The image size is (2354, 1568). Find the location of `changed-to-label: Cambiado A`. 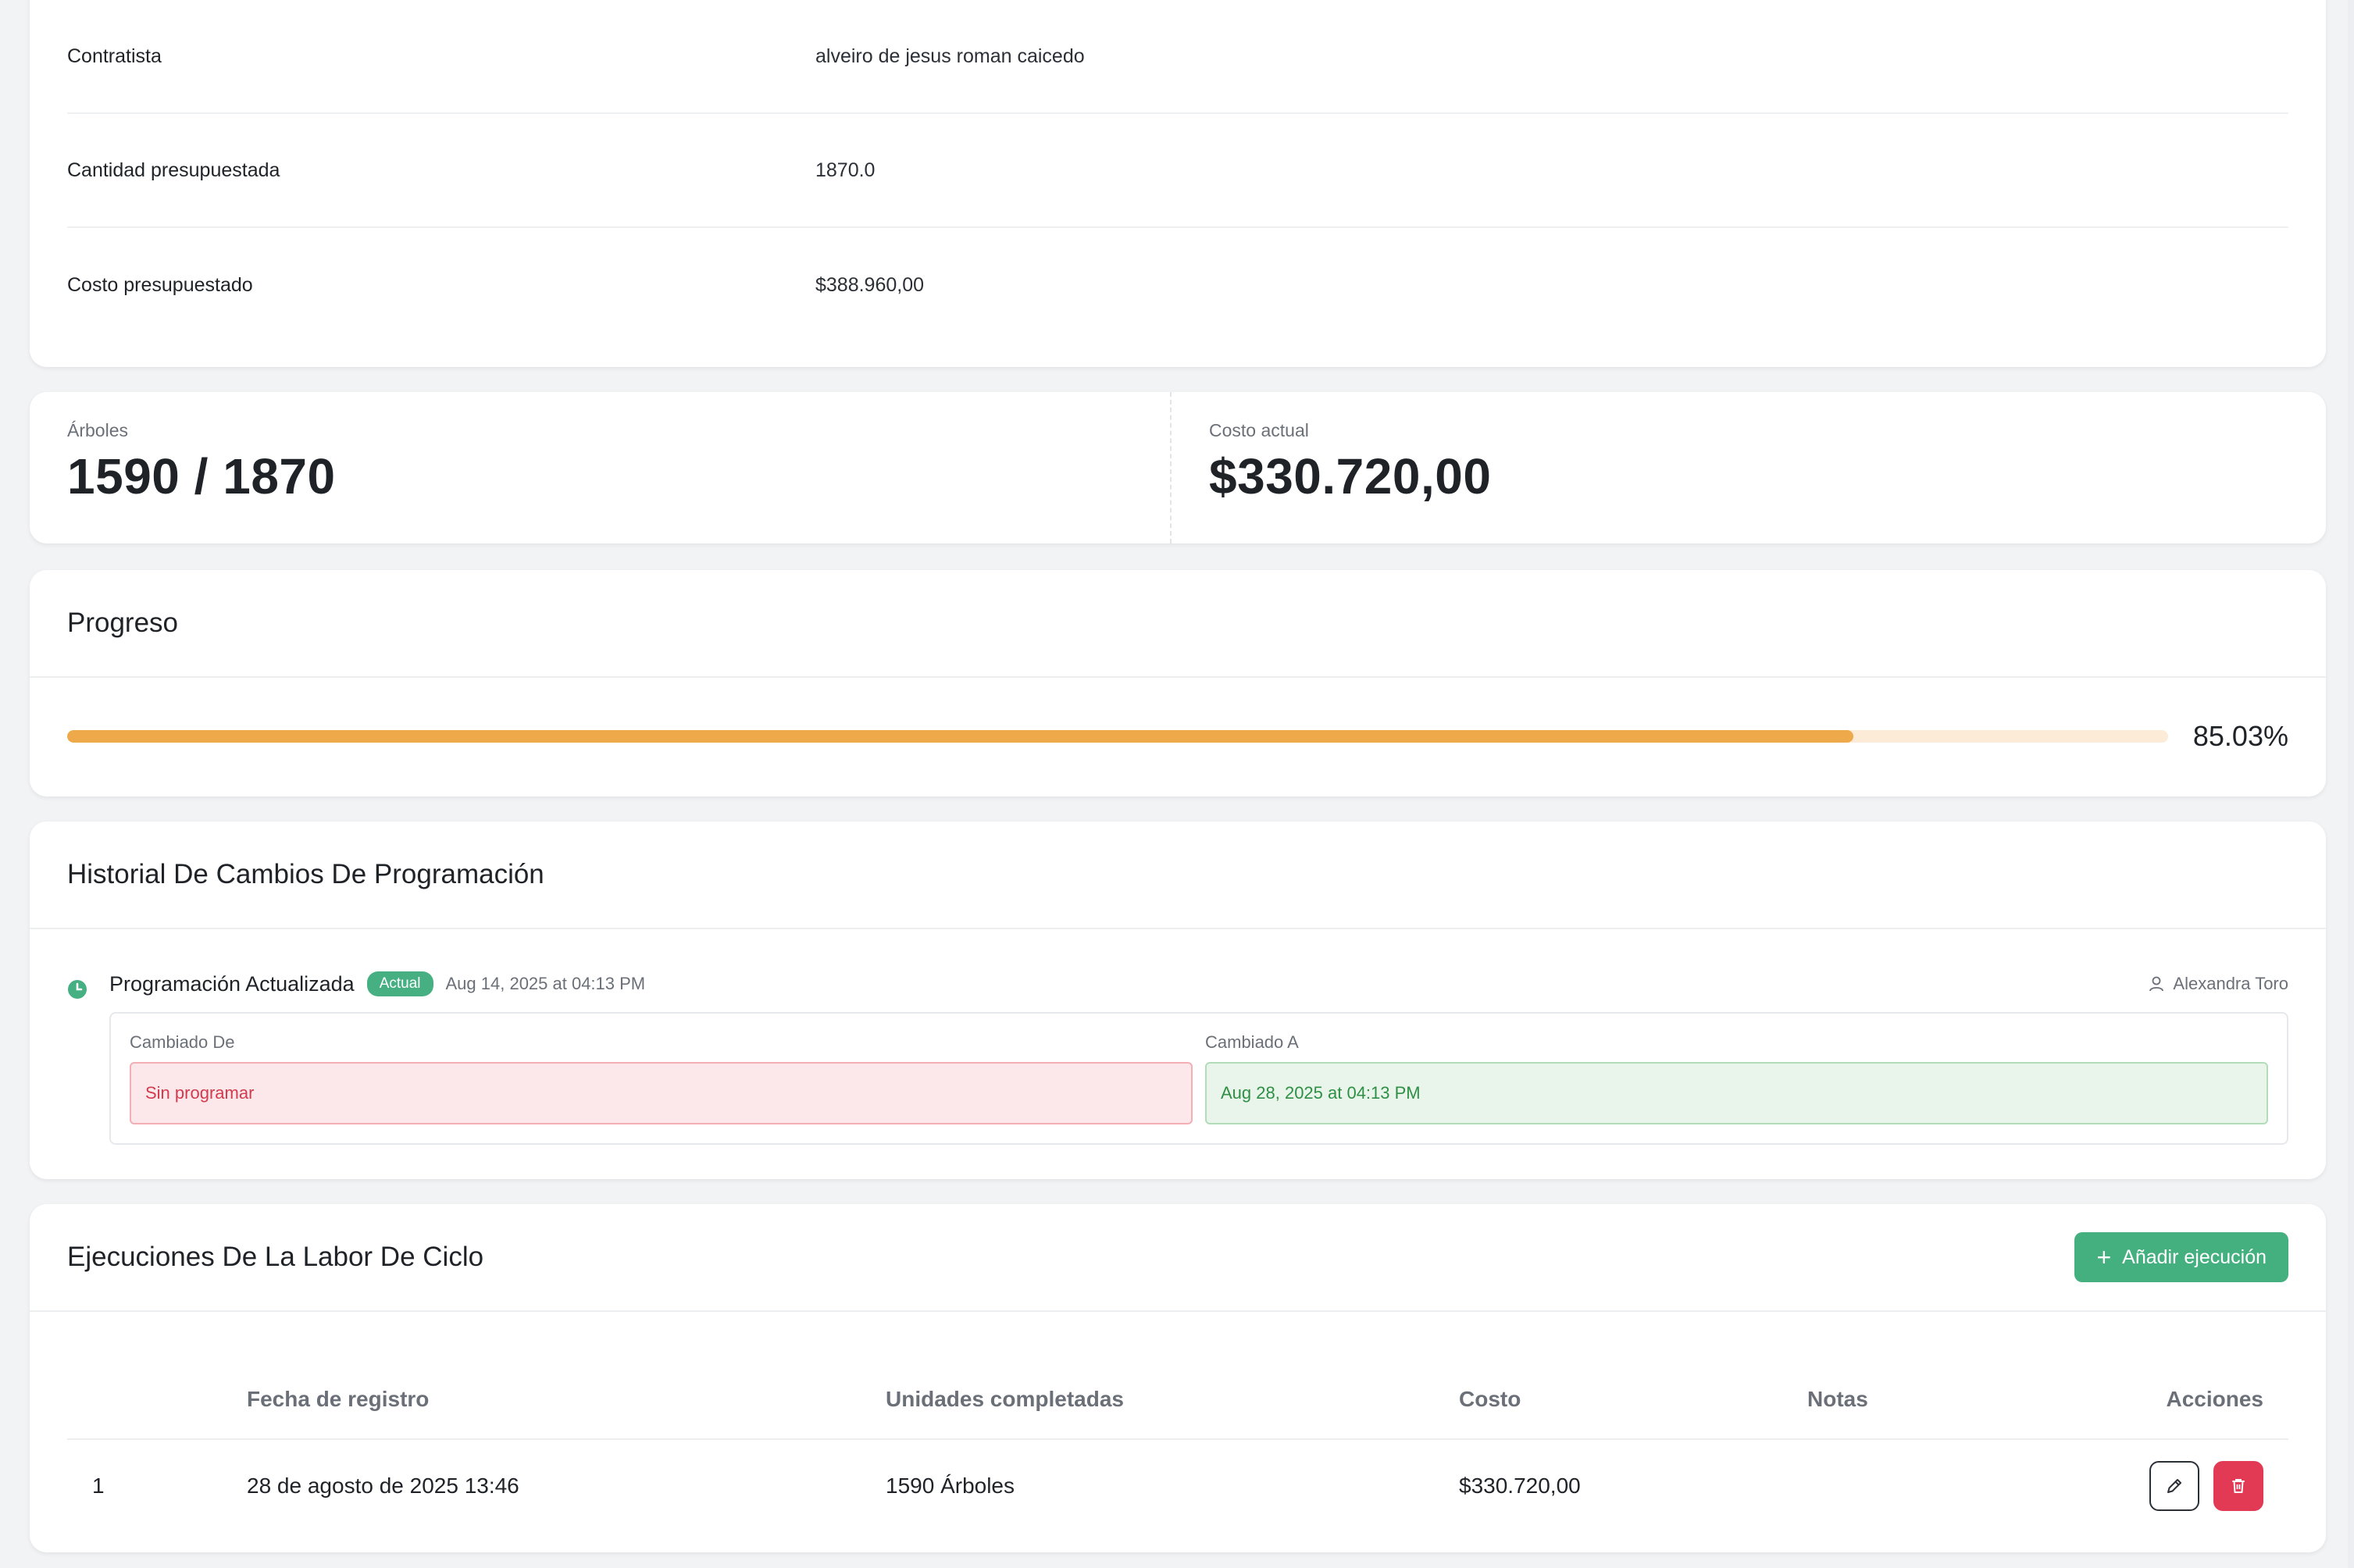

changed-to-label: Cambiado A is located at coordinates (1252, 1042).